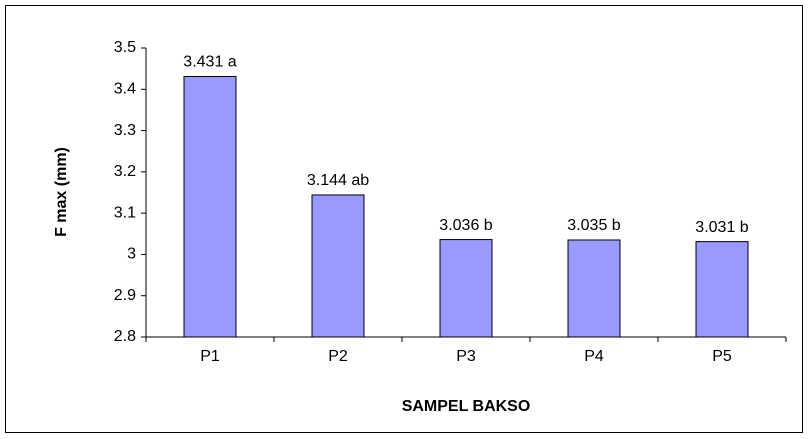  I want to click on x-axis-title: SAMPEL BAKSO, so click(466, 406).